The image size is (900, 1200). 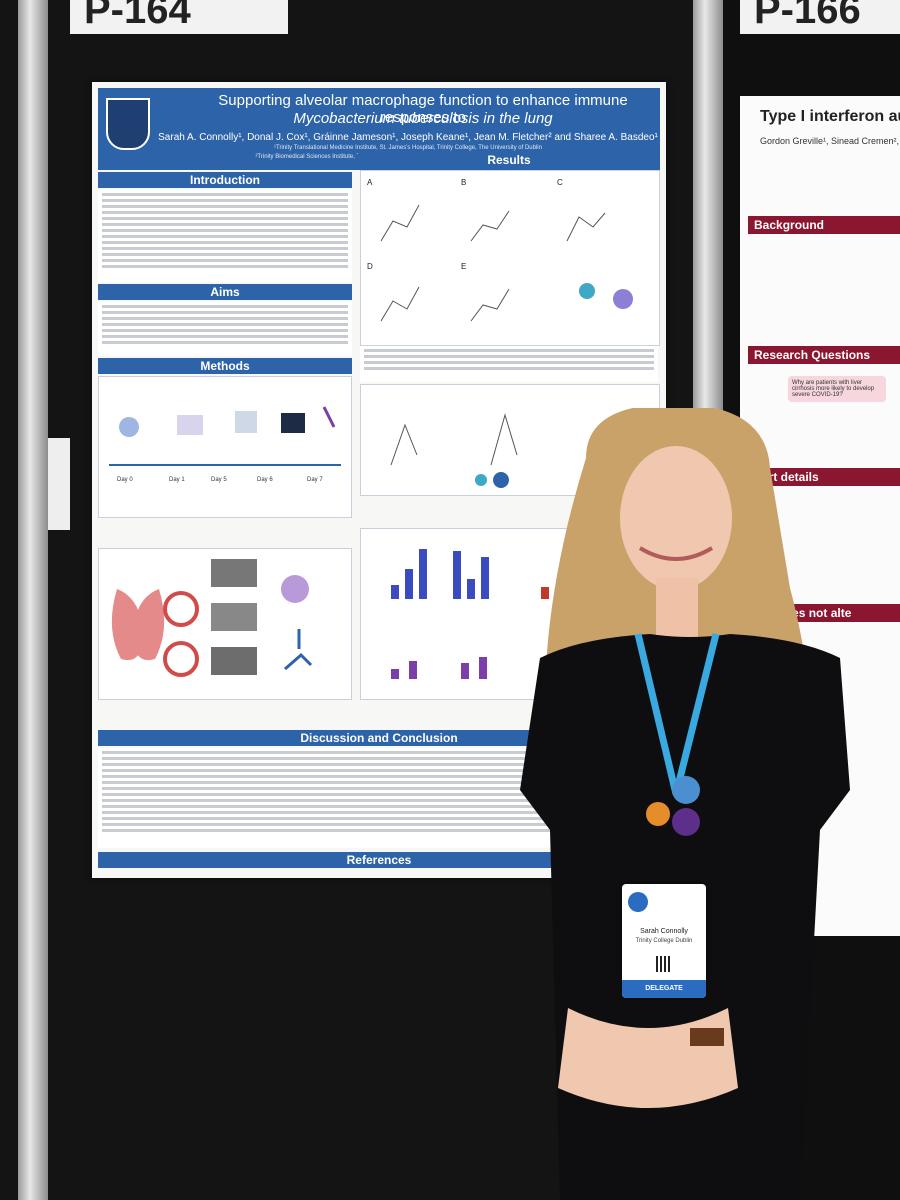 I want to click on pipette-icon, so click(x=246, y=422).